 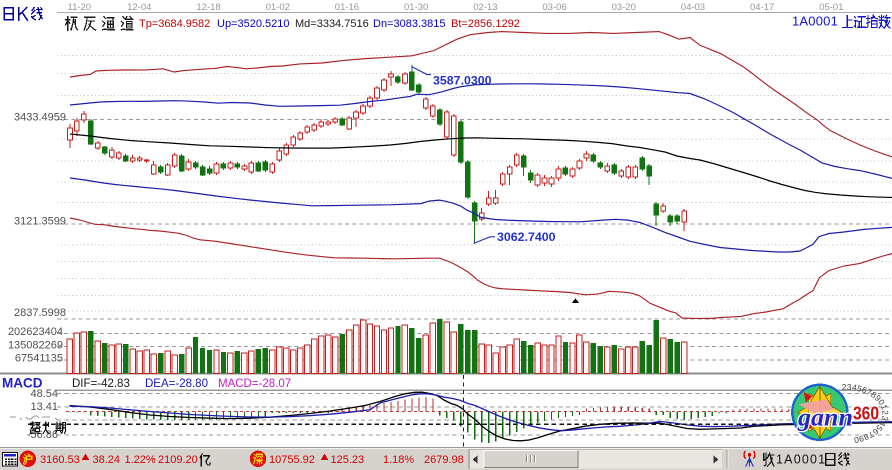 What do you see at coordinates (139, 7) in the screenshot?
I see `svg-text: 12-04` at bounding box center [139, 7].